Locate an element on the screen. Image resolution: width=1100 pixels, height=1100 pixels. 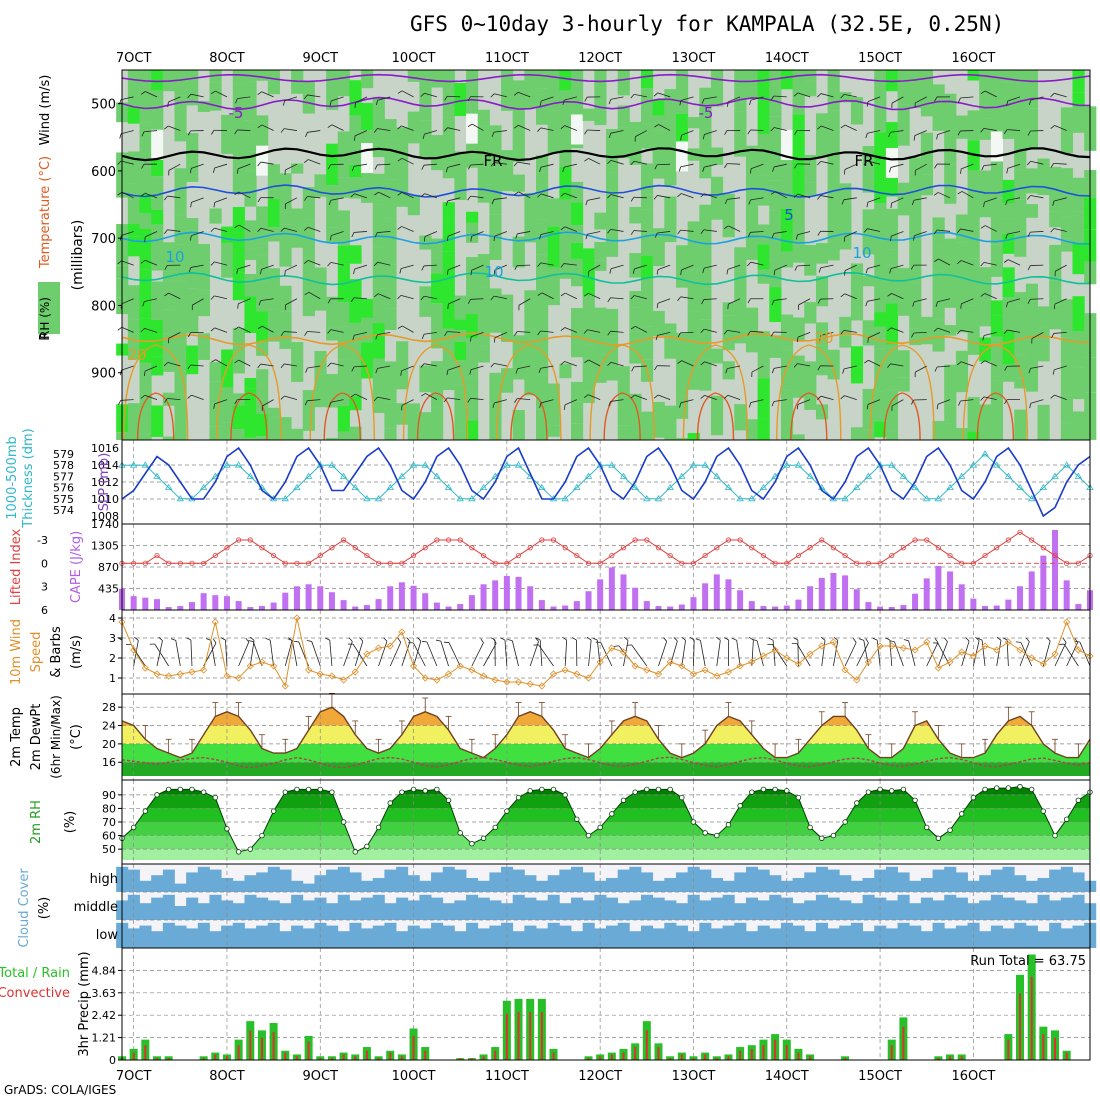
isotherm-20-loop is located at coordinates (715, 392).